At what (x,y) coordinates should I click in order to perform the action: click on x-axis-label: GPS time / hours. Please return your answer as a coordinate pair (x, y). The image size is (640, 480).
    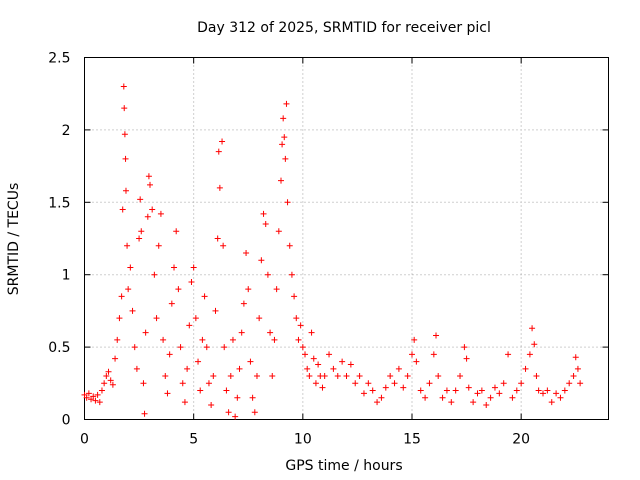
    Looking at the image, I should click on (343, 466).